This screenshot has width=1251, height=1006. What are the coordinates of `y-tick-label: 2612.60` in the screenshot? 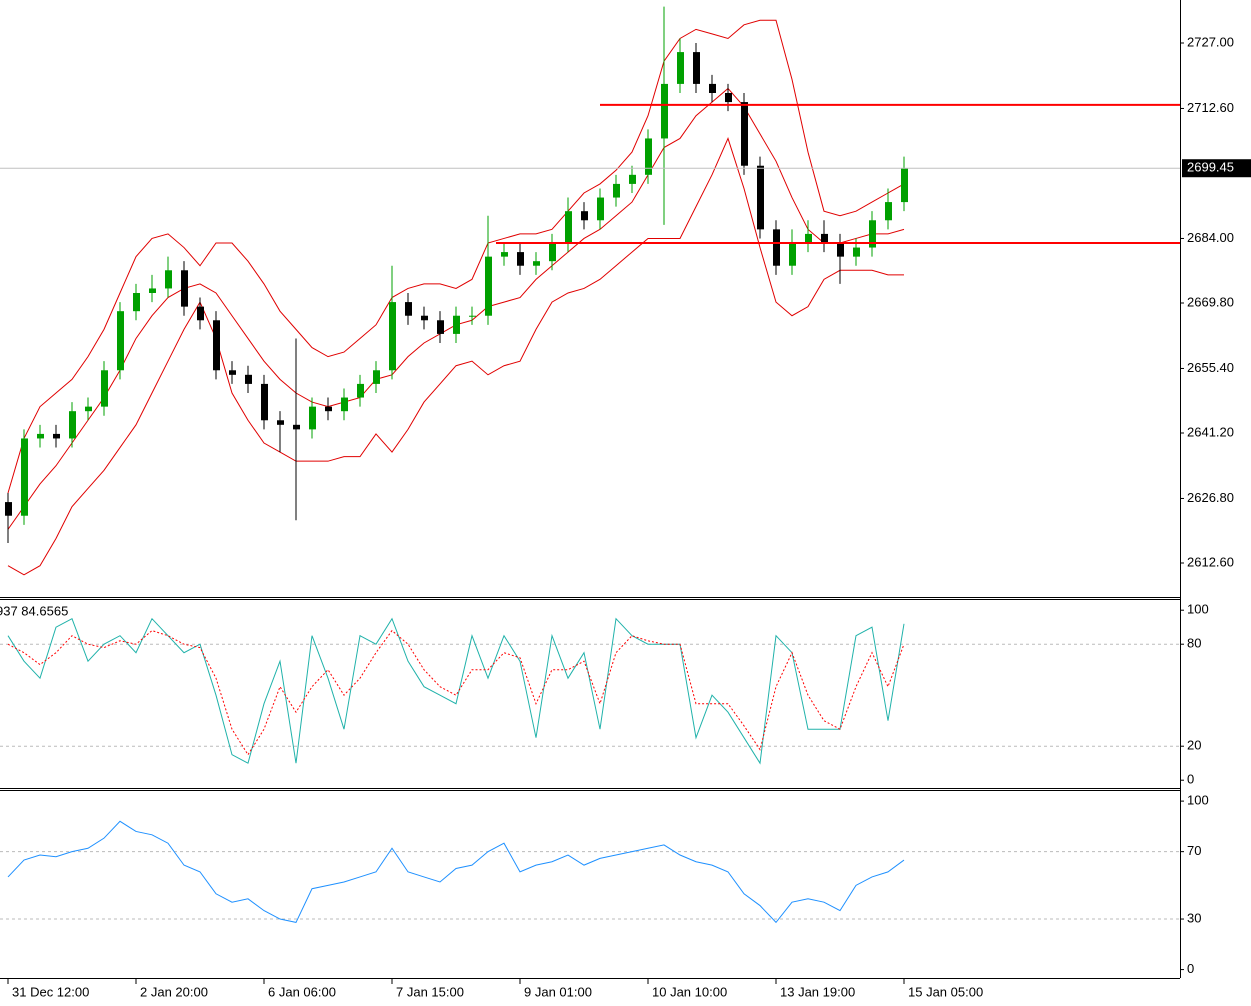 It's located at (1210, 561).